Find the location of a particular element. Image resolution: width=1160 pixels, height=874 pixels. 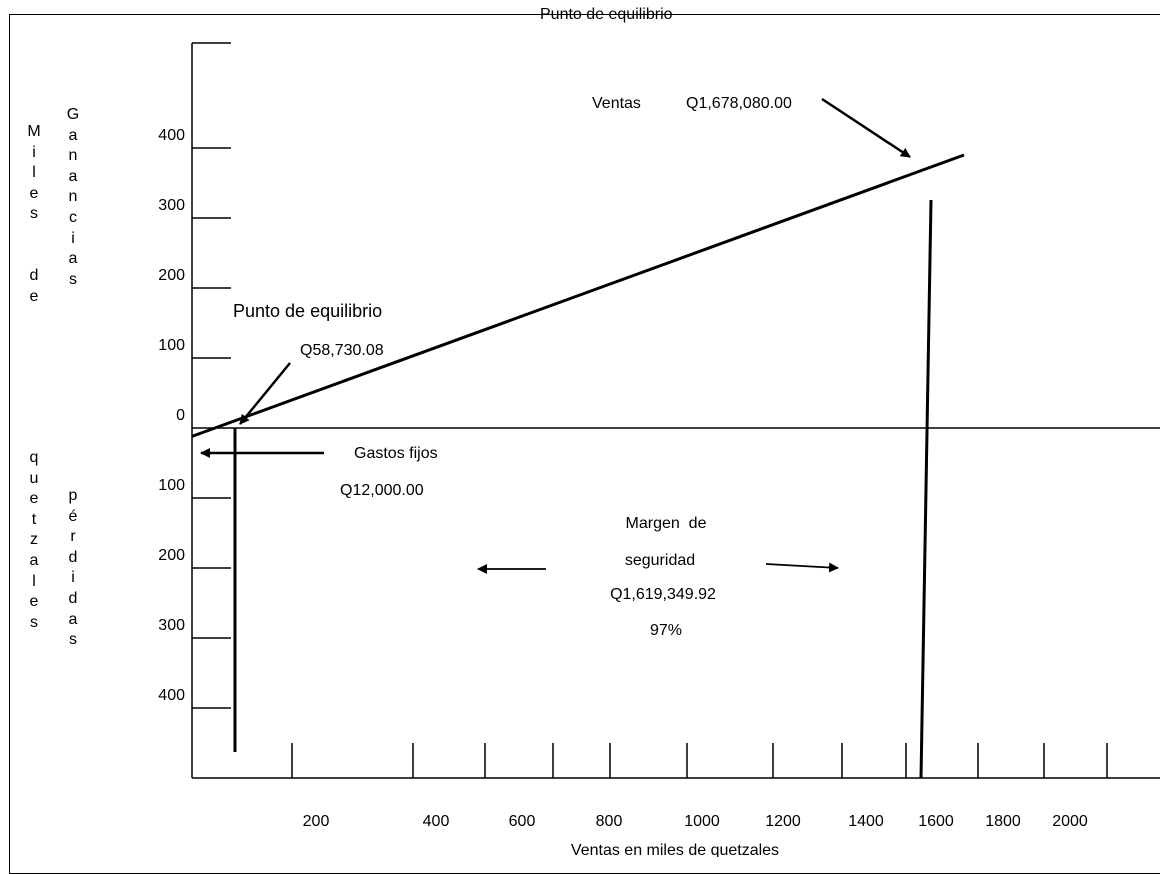

margen-percent: 97% is located at coordinates (666, 630).